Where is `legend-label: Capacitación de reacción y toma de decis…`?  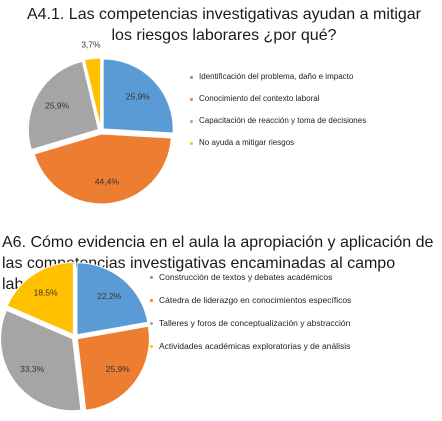 legend-label: Capacitación de reacción y toma de decis… is located at coordinates (283, 120).